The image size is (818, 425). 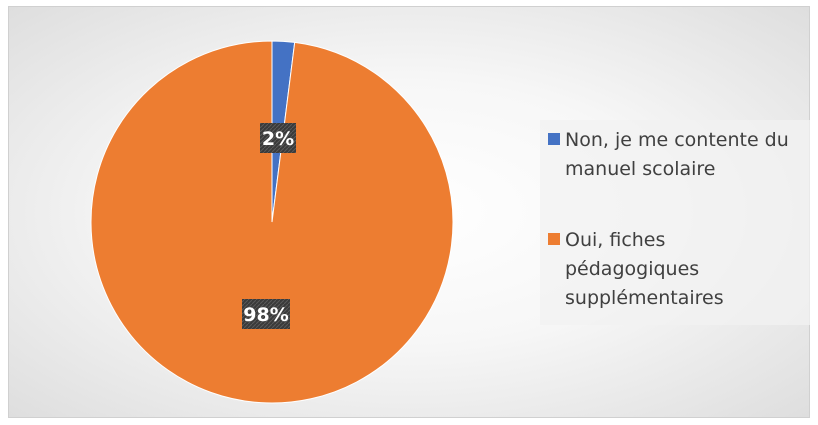 I want to click on data-label-text-1: 98%, so click(x=265, y=315).